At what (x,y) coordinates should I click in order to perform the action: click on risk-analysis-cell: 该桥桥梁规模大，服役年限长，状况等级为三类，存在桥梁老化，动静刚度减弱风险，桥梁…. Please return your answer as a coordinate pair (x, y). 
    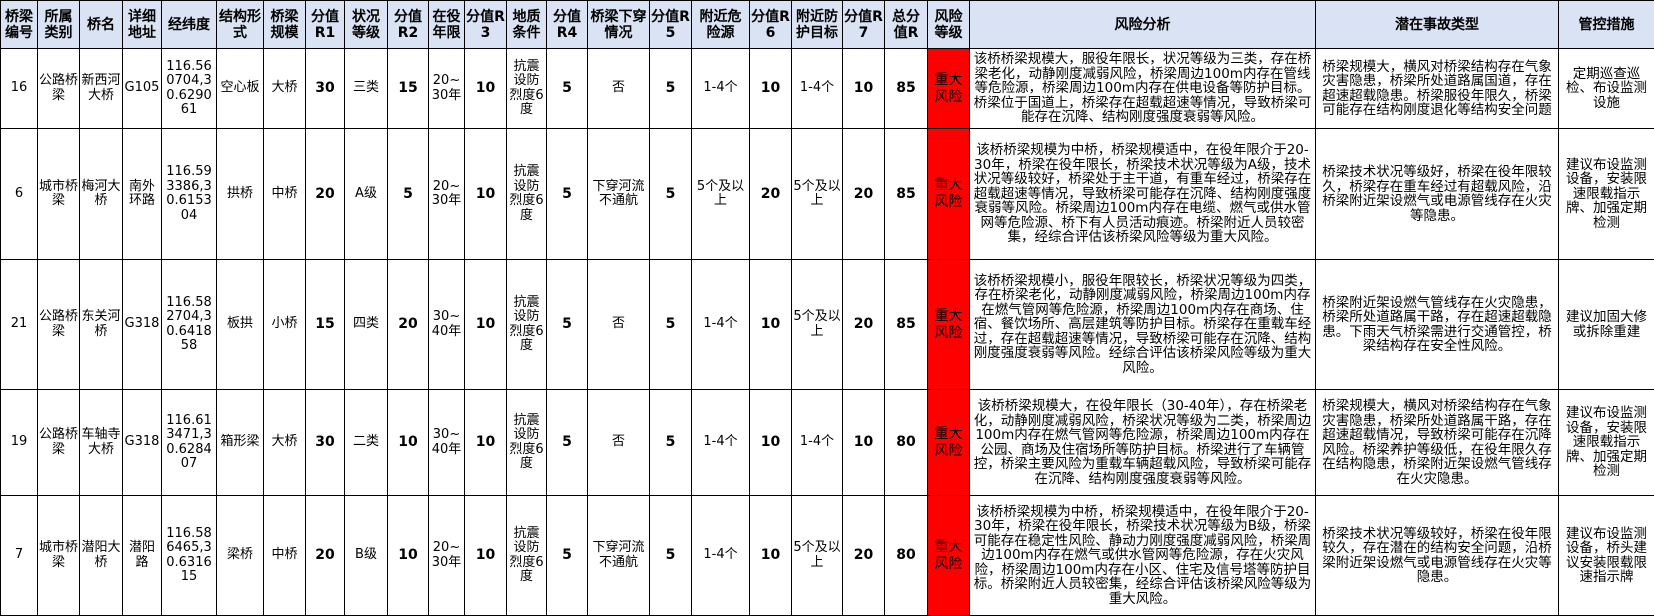
    Looking at the image, I should click on (1142, 88).